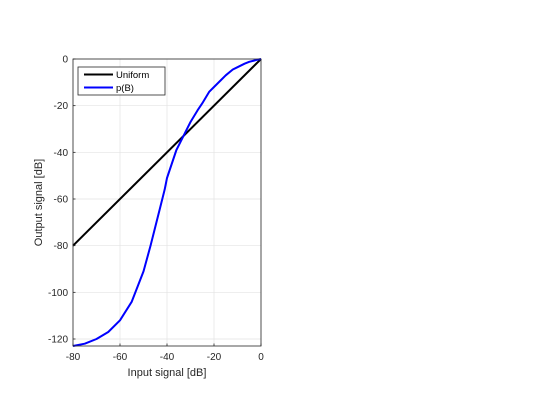 This screenshot has width=560, height=420. What do you see at coordinates (58, 293) in the screenshot?
I see `y-tick-label: -100` at bounding box center [58, 293].